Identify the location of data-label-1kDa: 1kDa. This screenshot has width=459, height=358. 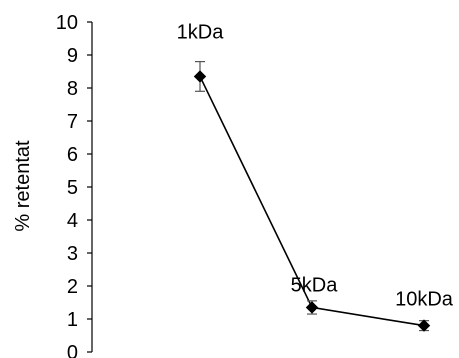
(201, 32).